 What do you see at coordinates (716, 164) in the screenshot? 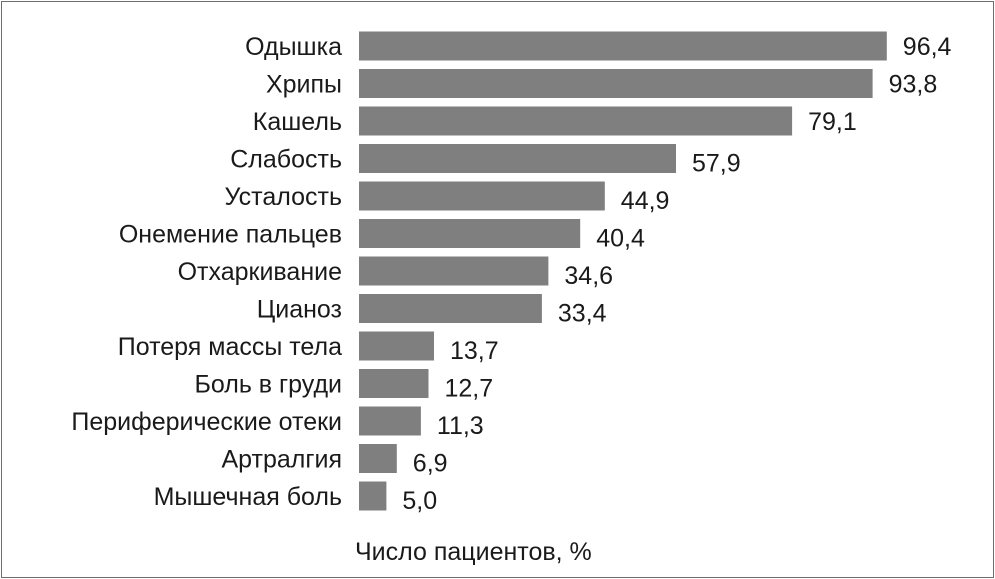
I see `value-label: 57,9` at bounding box center [716, 164].